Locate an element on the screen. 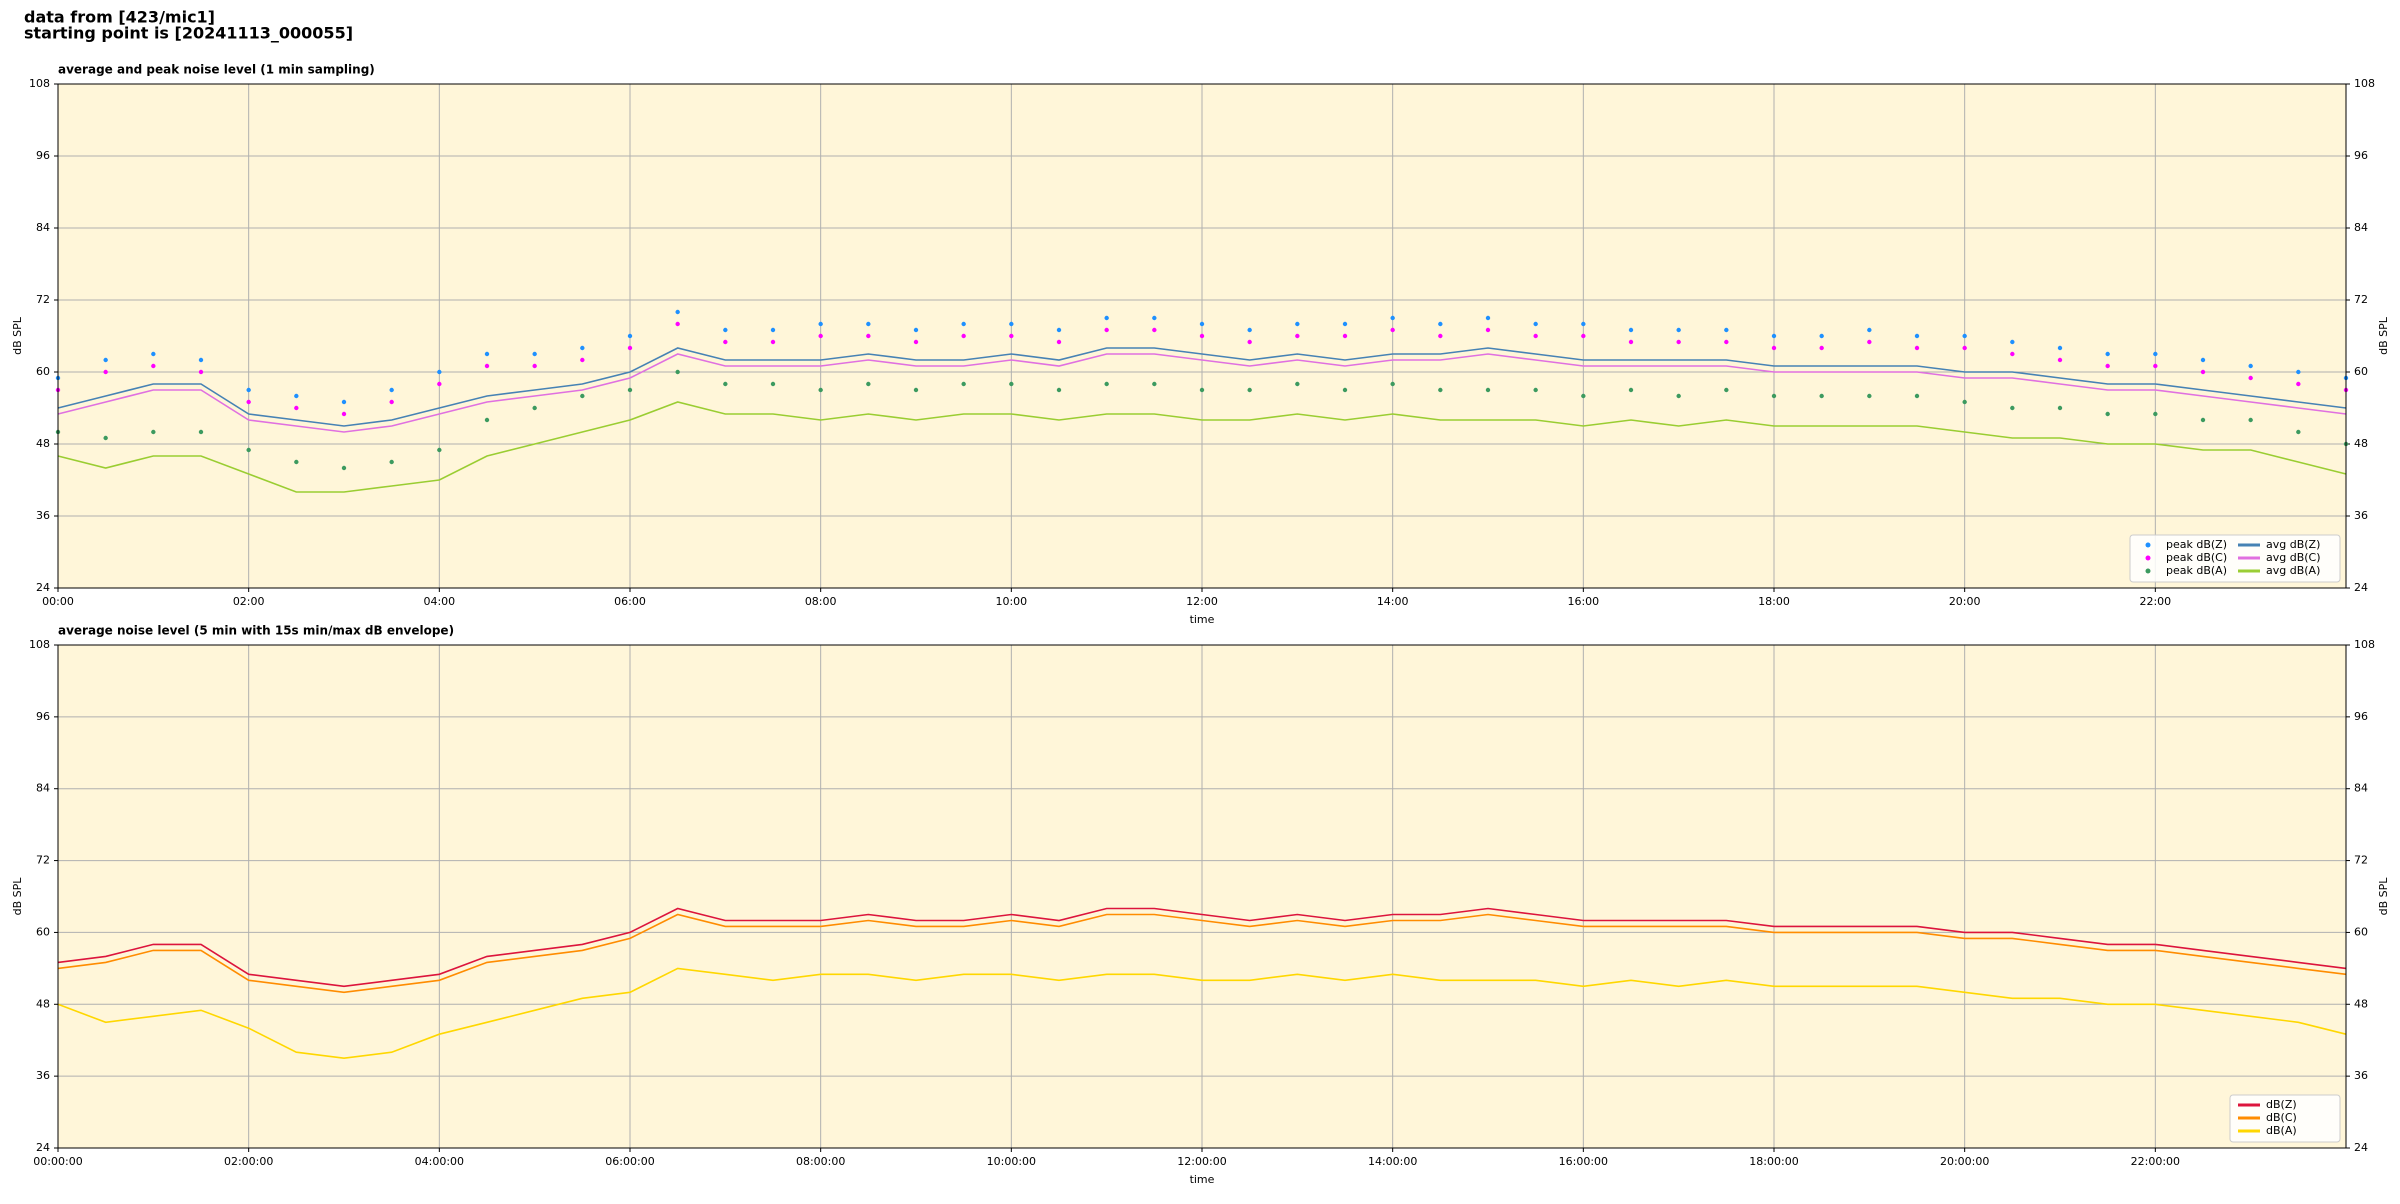  data-line is located at coordinates (1202, 393).